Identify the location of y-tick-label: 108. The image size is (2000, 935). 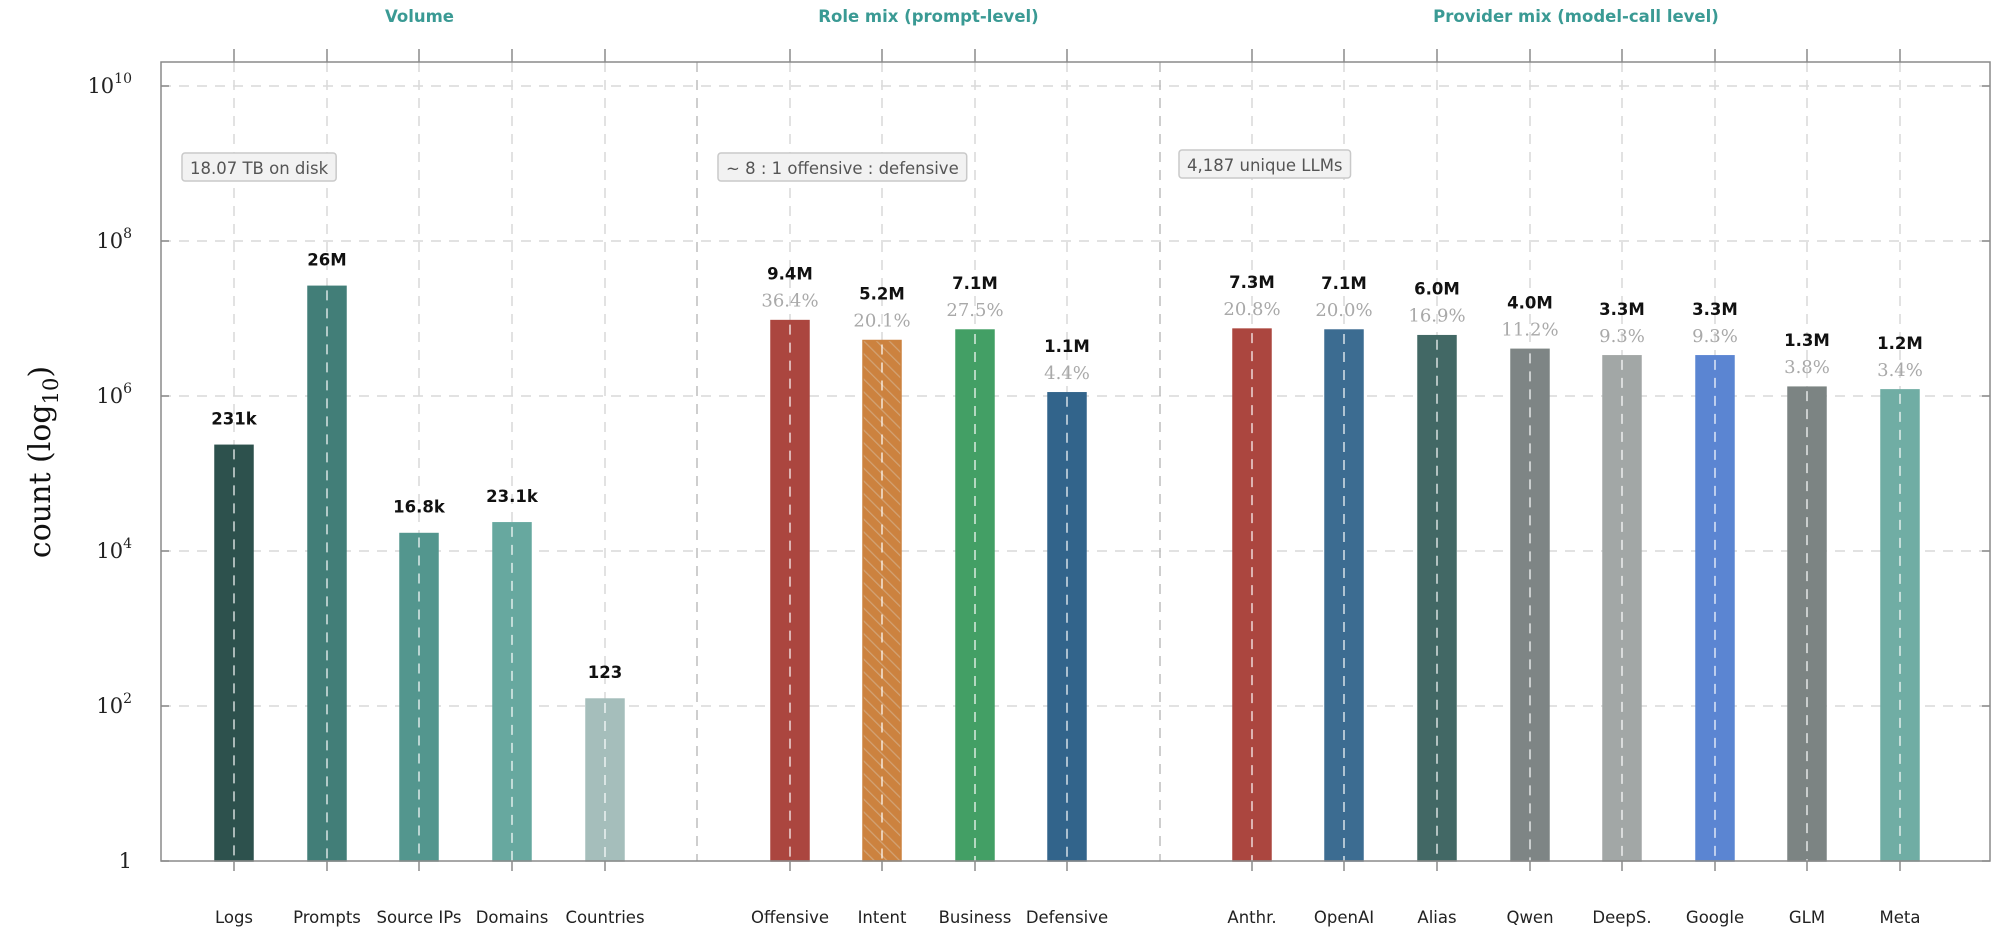
(114, 239).